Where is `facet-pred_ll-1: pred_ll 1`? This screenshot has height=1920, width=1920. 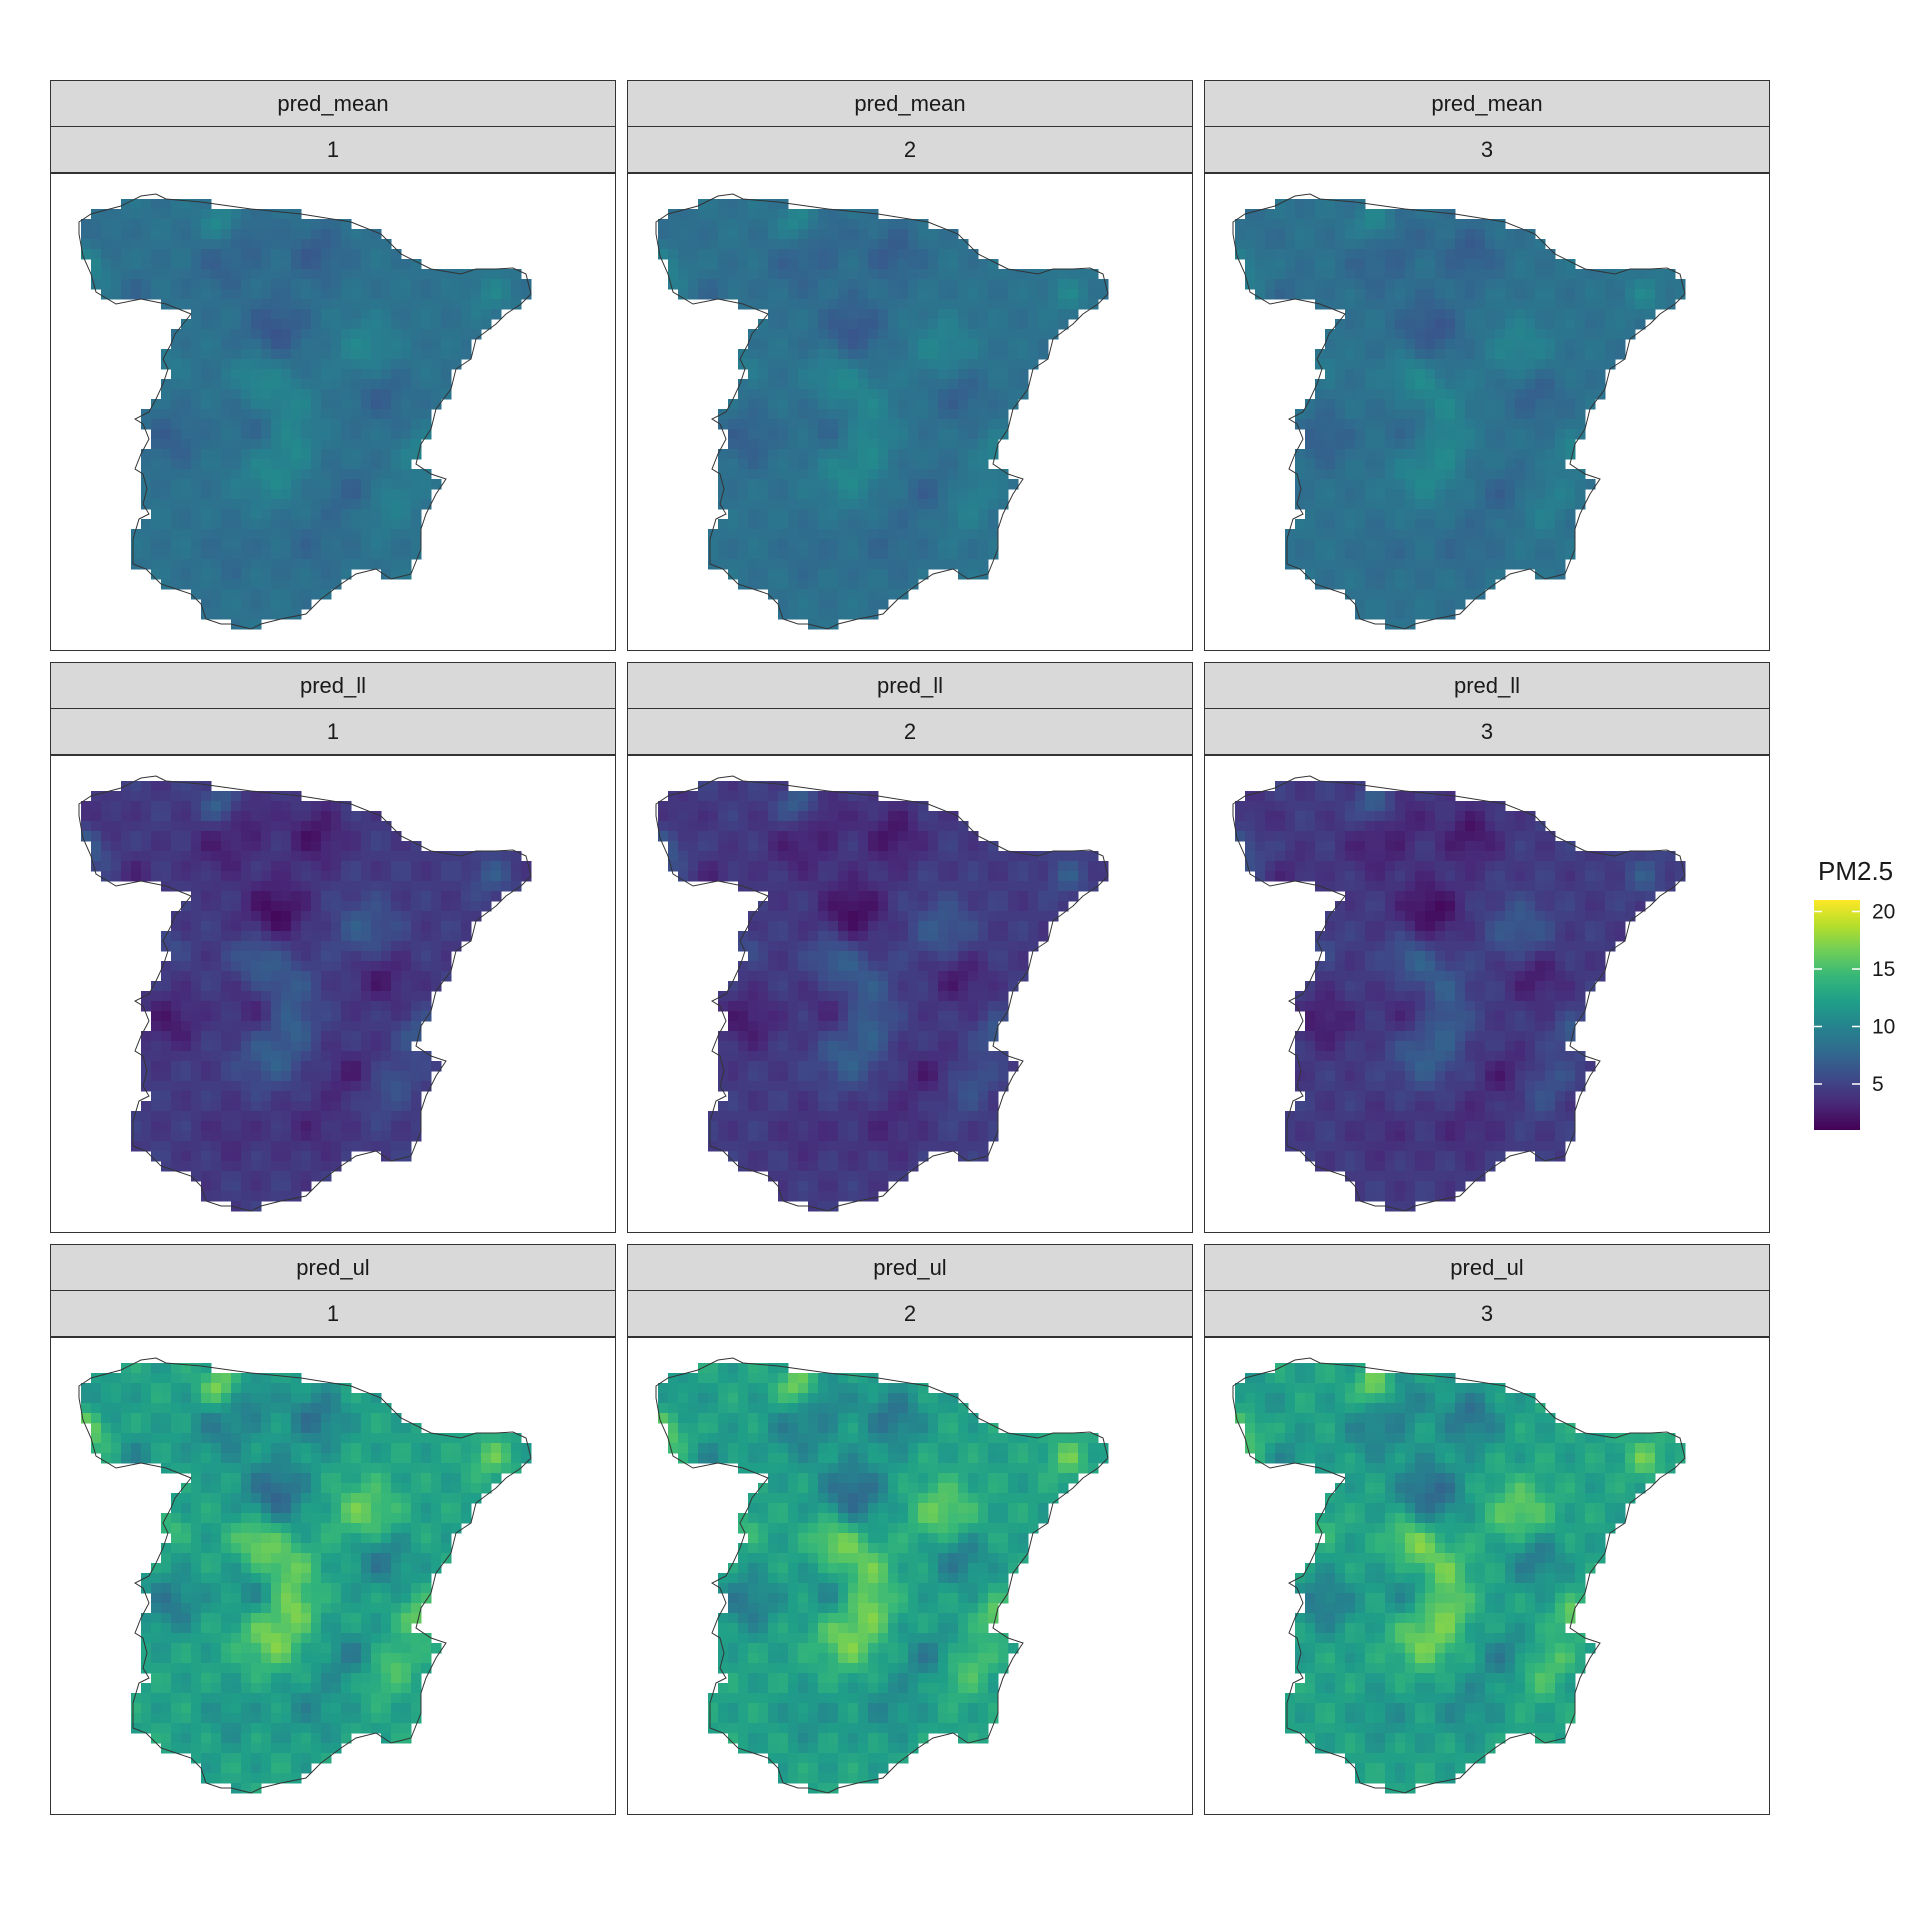
facet-pred_ll-1: pred_ll 1 is located at coordinates (333, 948).